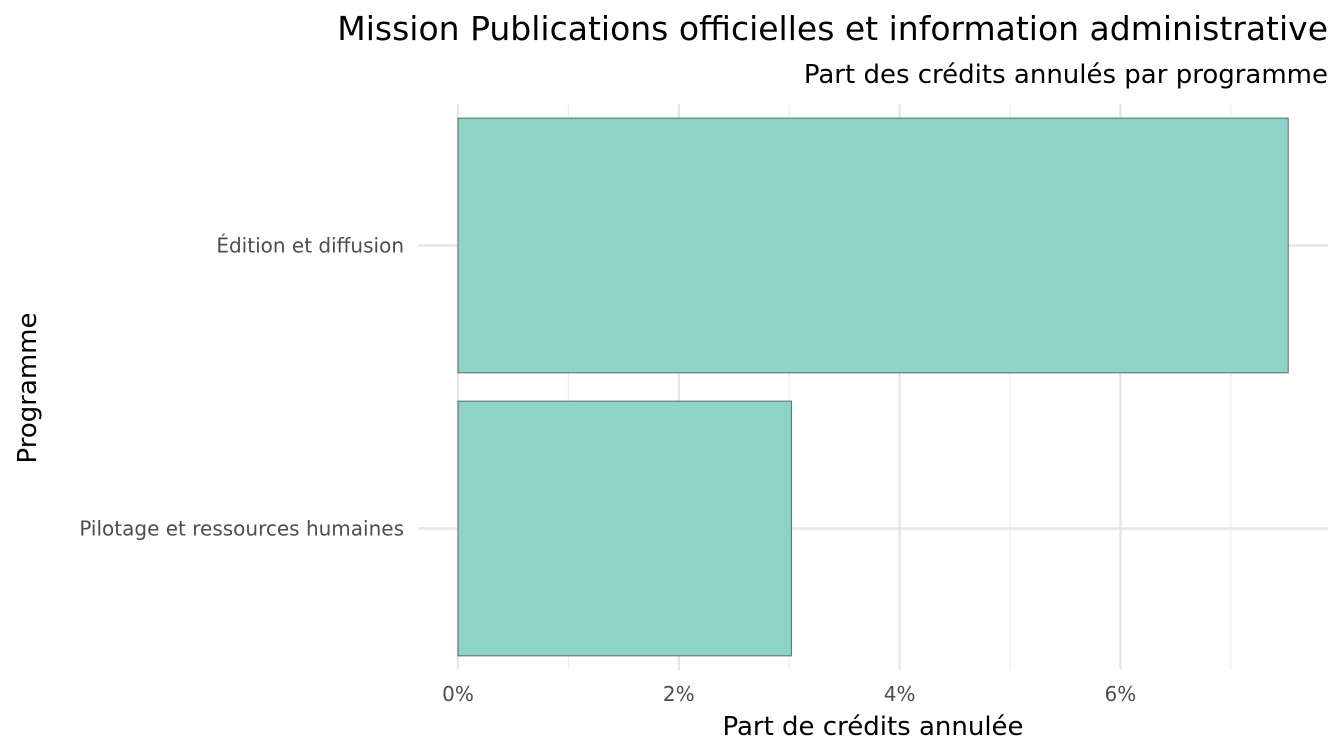  Describe the element at coordinates (624, 528) in the screenshot. I see `bar` at that location.